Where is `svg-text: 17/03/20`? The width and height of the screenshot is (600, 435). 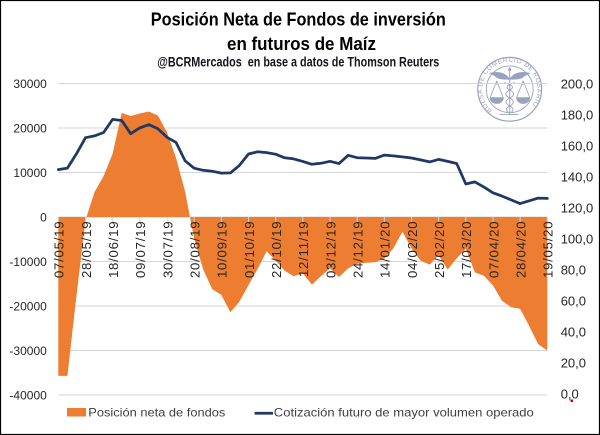 svg-text: 17/03/20 is located at coordinates (466, 249).